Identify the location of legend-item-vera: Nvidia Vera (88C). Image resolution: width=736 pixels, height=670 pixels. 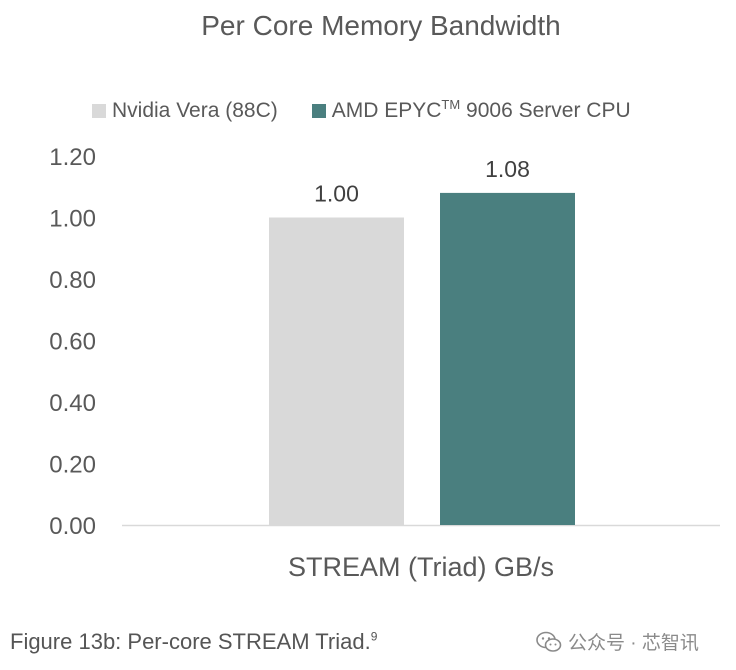
(185, 111).